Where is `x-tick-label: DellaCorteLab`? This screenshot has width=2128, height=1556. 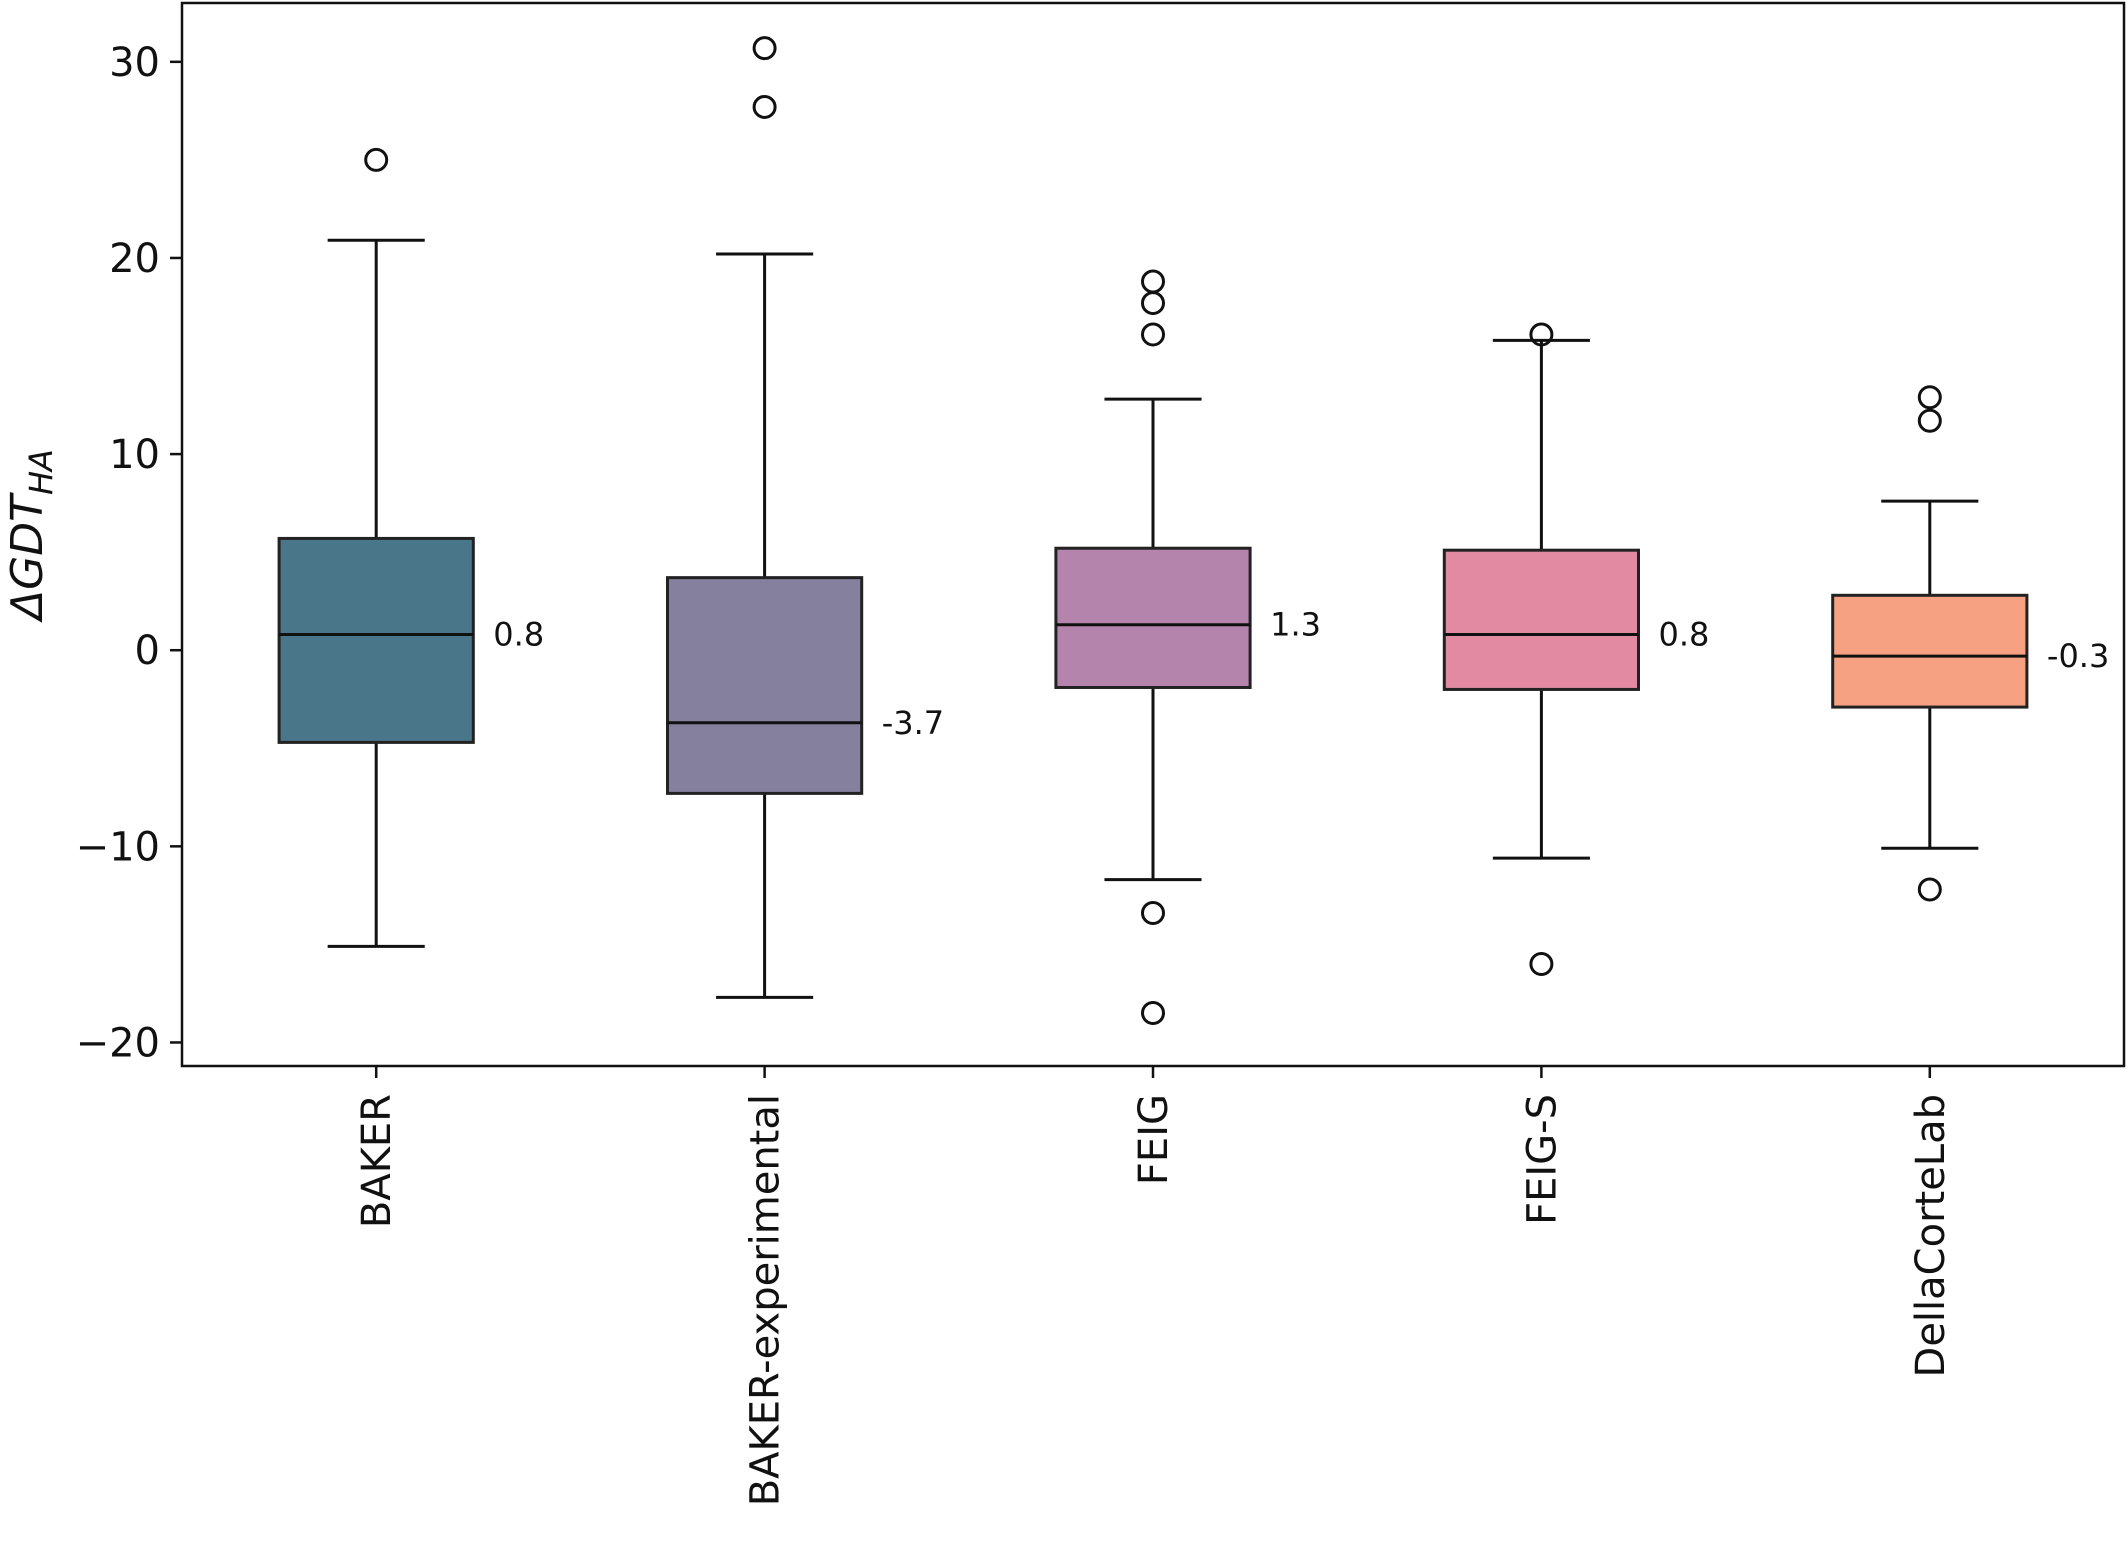 x-tick-label: DellaCorteLab is located at coordinates (1931, 1235).